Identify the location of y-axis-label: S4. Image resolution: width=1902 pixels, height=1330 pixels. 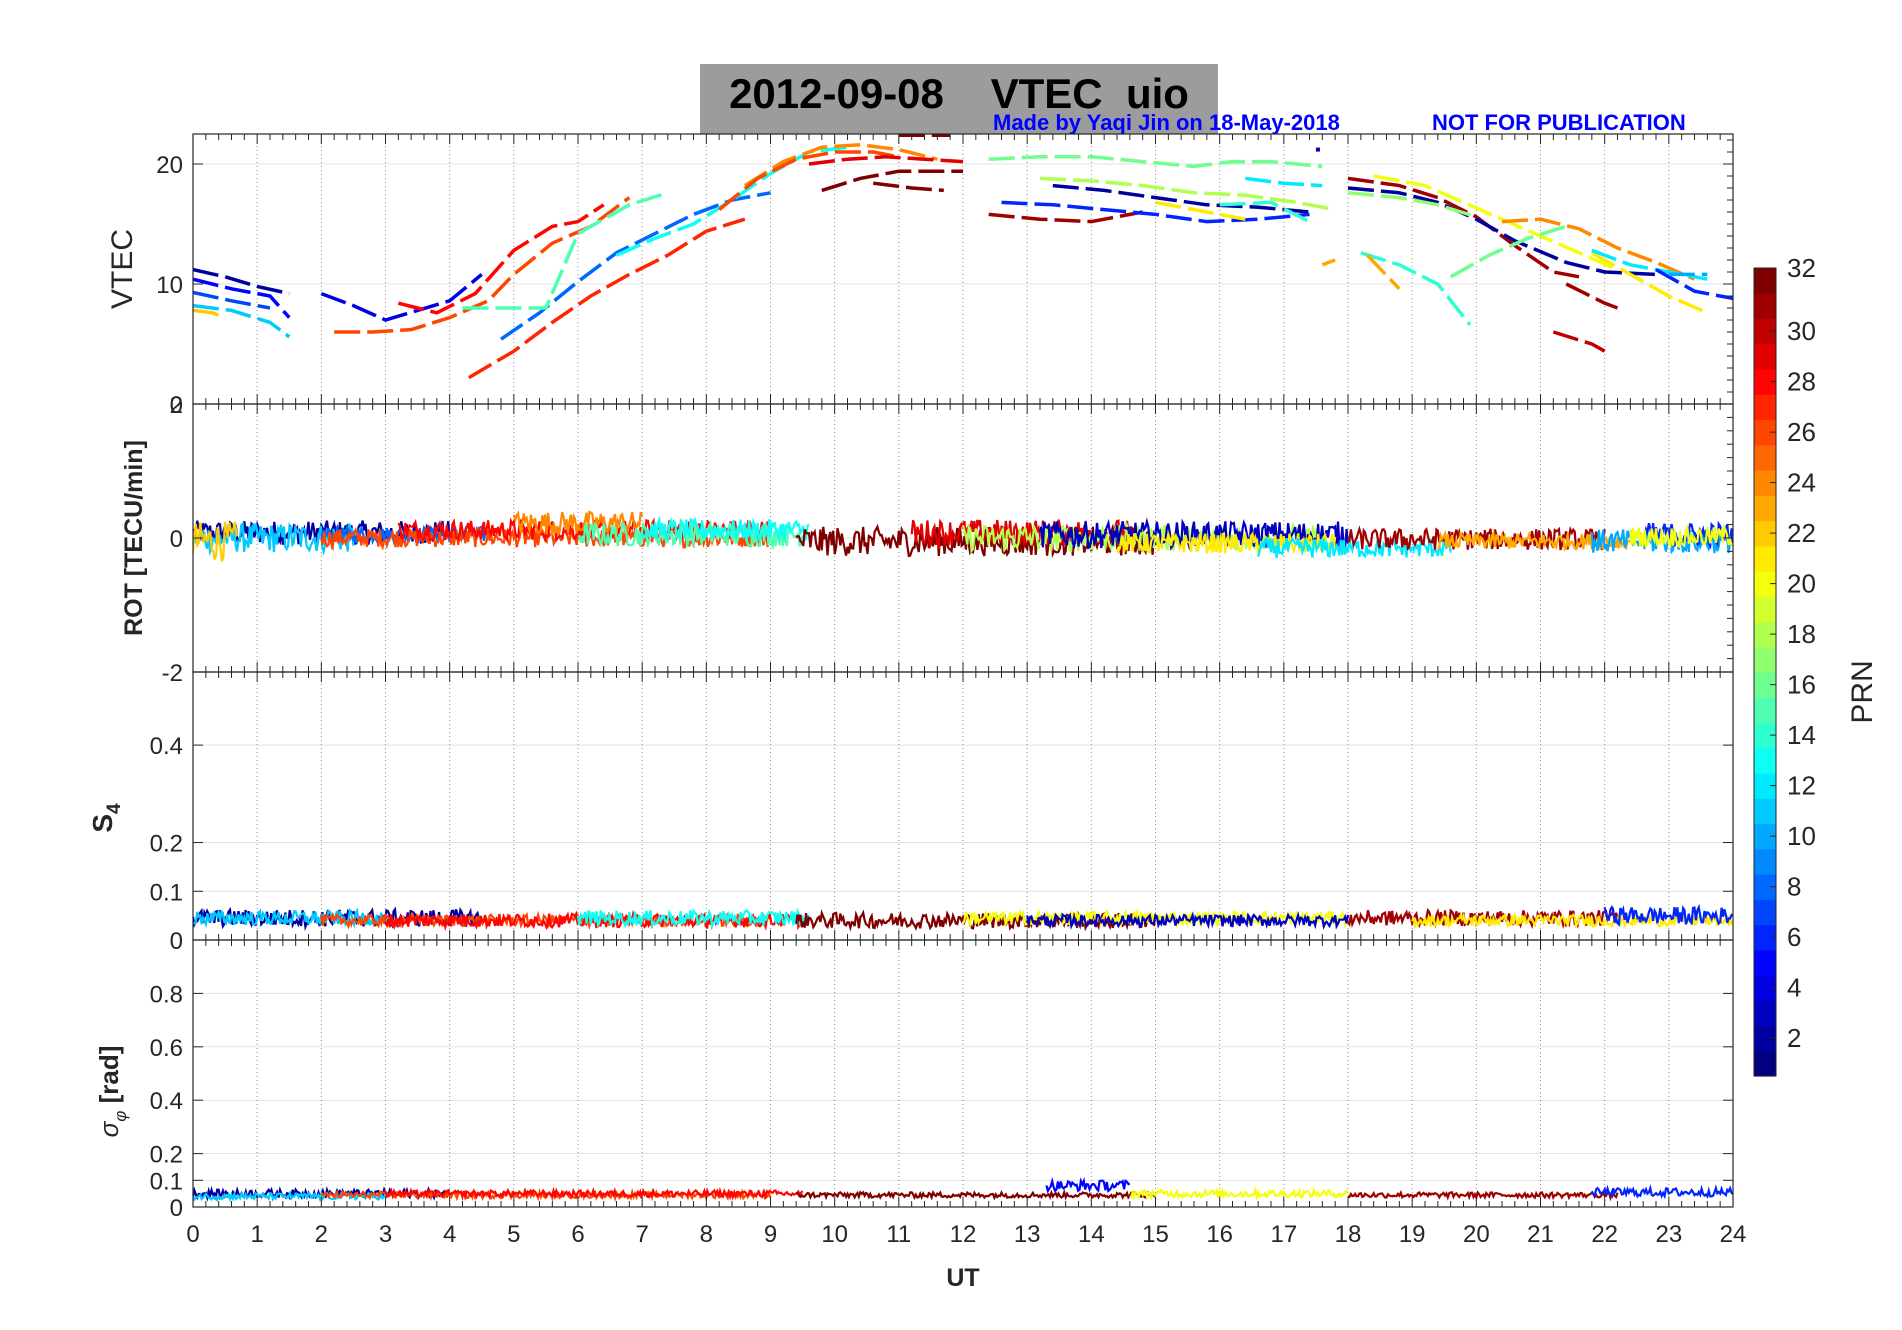
(106, 818).